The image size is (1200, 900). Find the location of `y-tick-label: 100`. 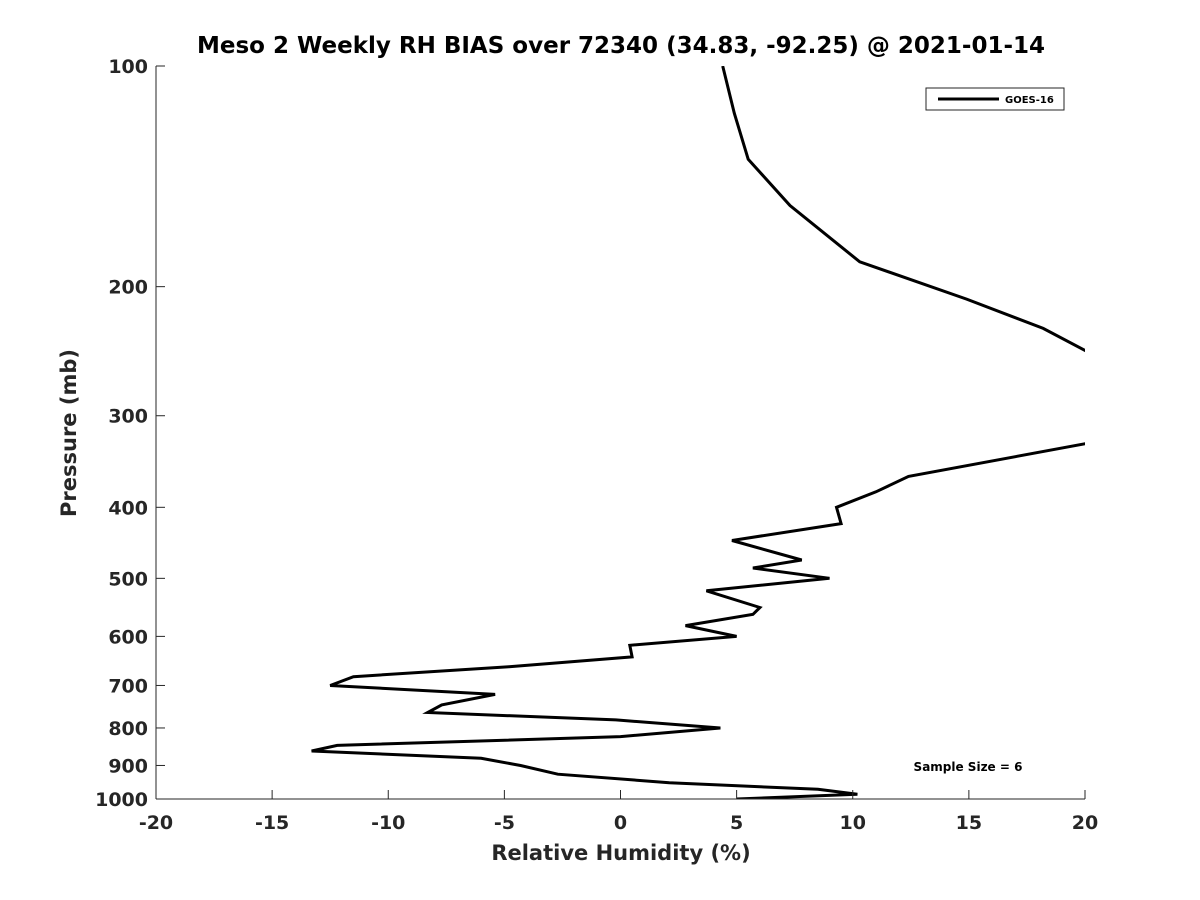

y-tick-label: 100 is located at coordinates (128, 67).